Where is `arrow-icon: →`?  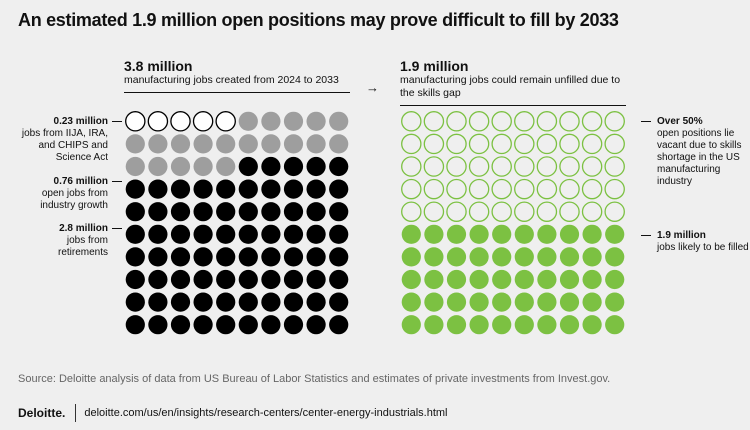 arrow-icon: → is located at coordinates (372, 87).